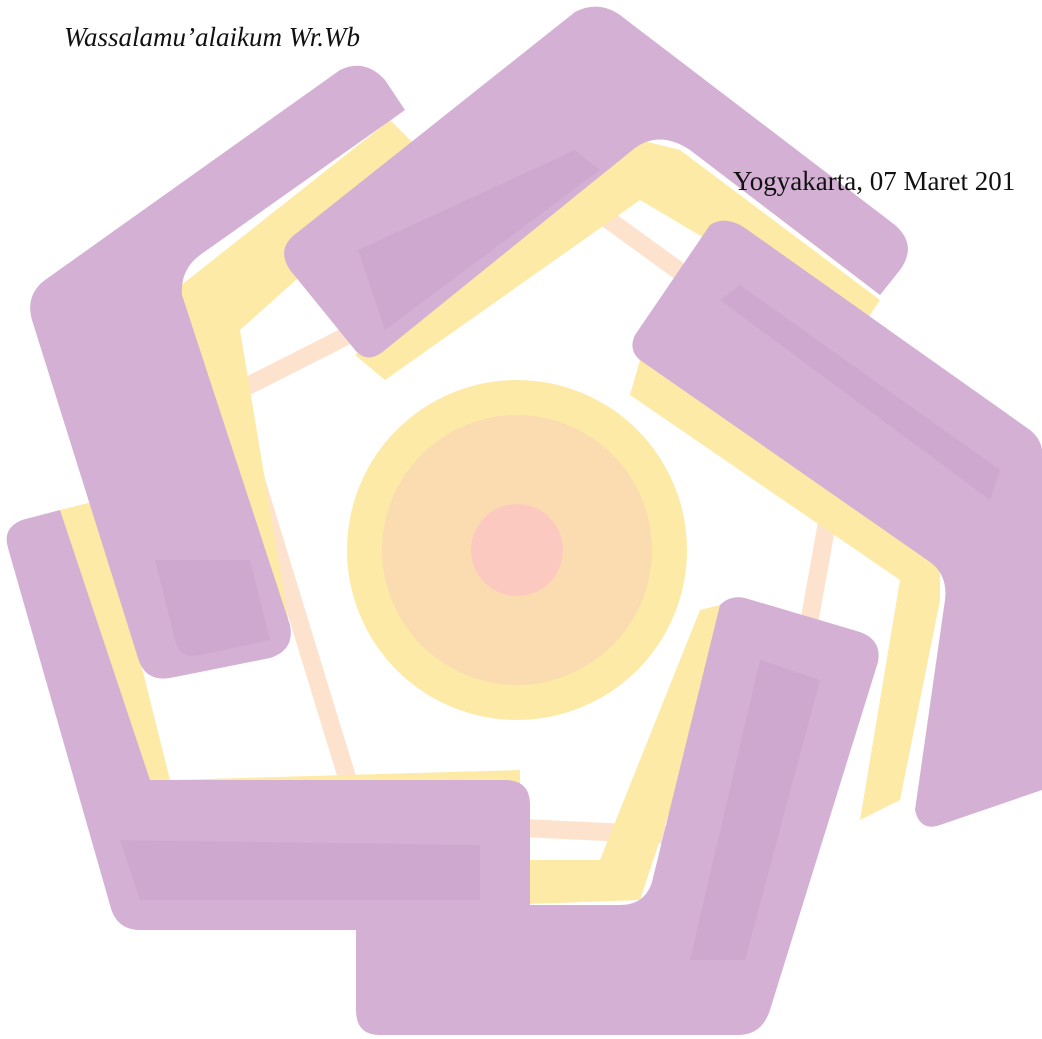  What do you see at coordinates (874, 181) in the screenshot?
I see `place-date-line: Yogyakarta, 07 Maret 201` at bounding box center [874, 181].